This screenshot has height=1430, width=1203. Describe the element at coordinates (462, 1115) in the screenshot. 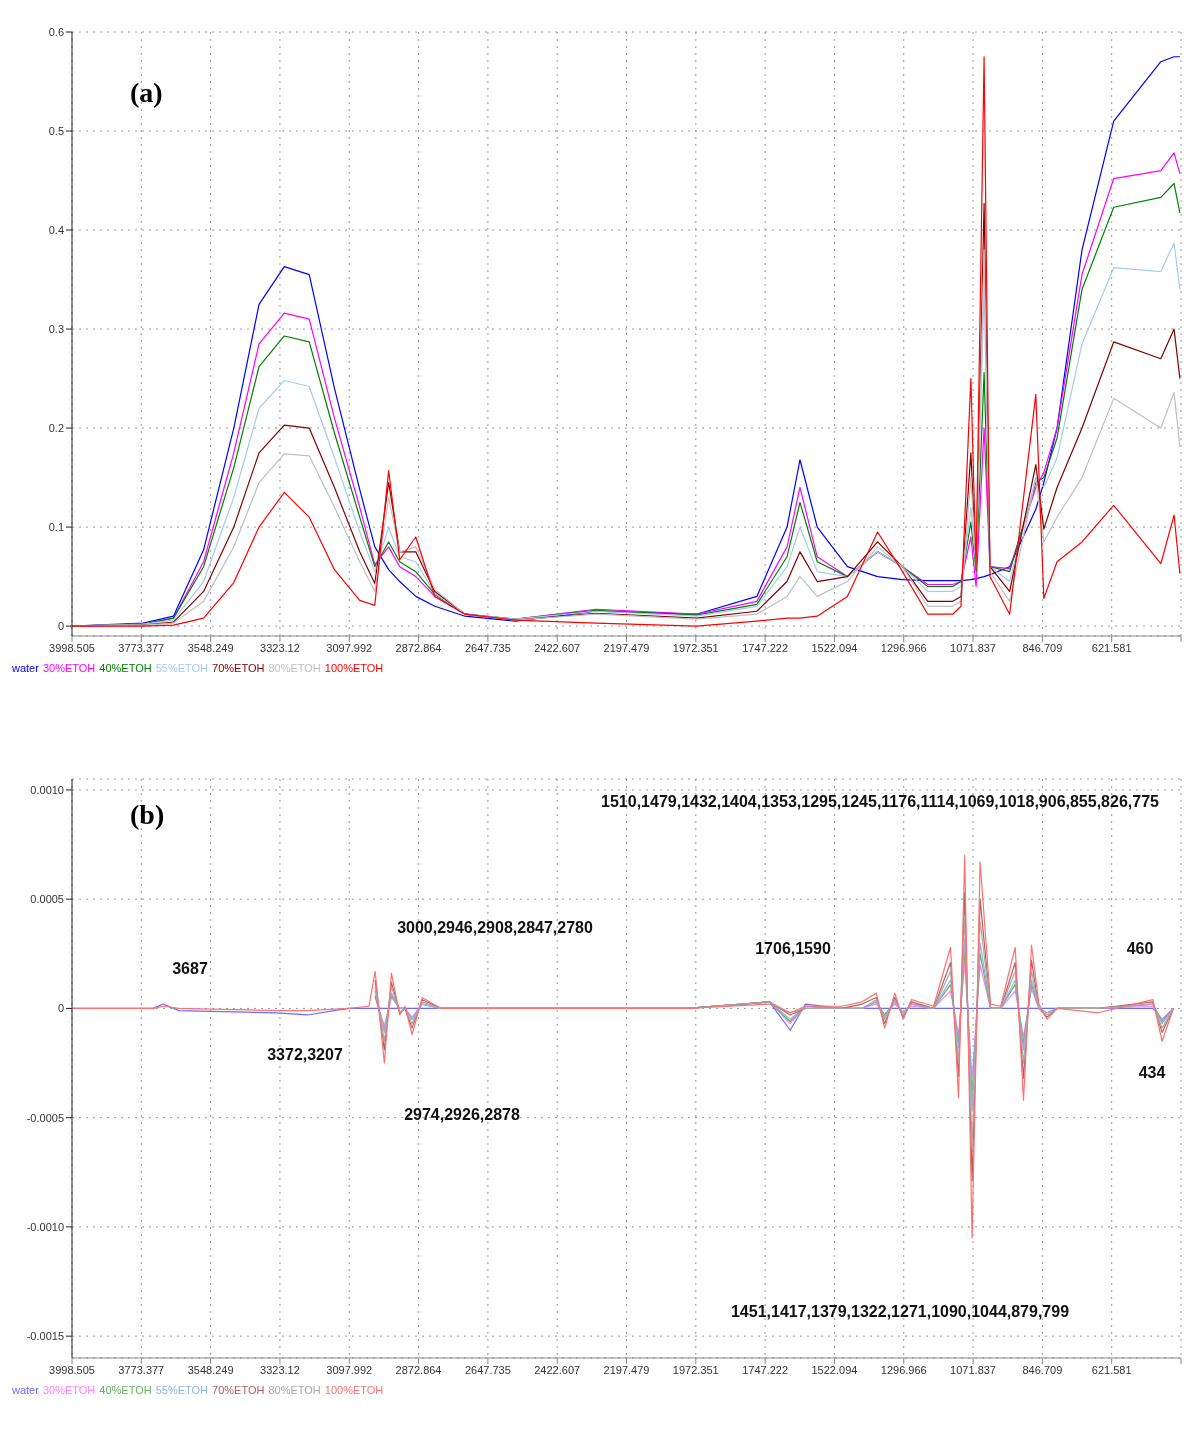

I see `annotation: 2974,2926,2878` at that location.